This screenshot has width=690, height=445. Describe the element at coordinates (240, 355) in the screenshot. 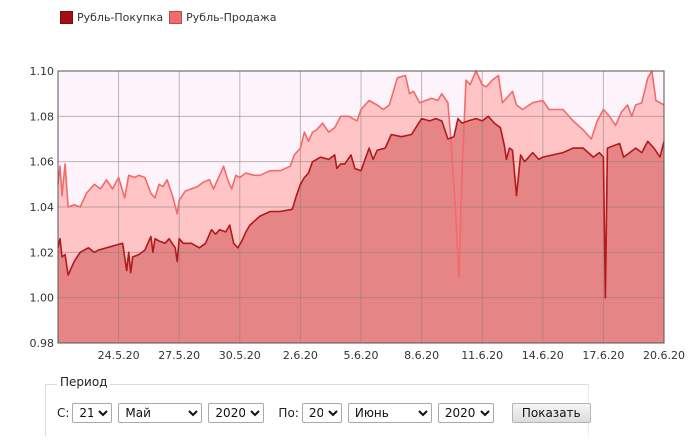

I see `x-tick-label: 30.5.20` at that location.